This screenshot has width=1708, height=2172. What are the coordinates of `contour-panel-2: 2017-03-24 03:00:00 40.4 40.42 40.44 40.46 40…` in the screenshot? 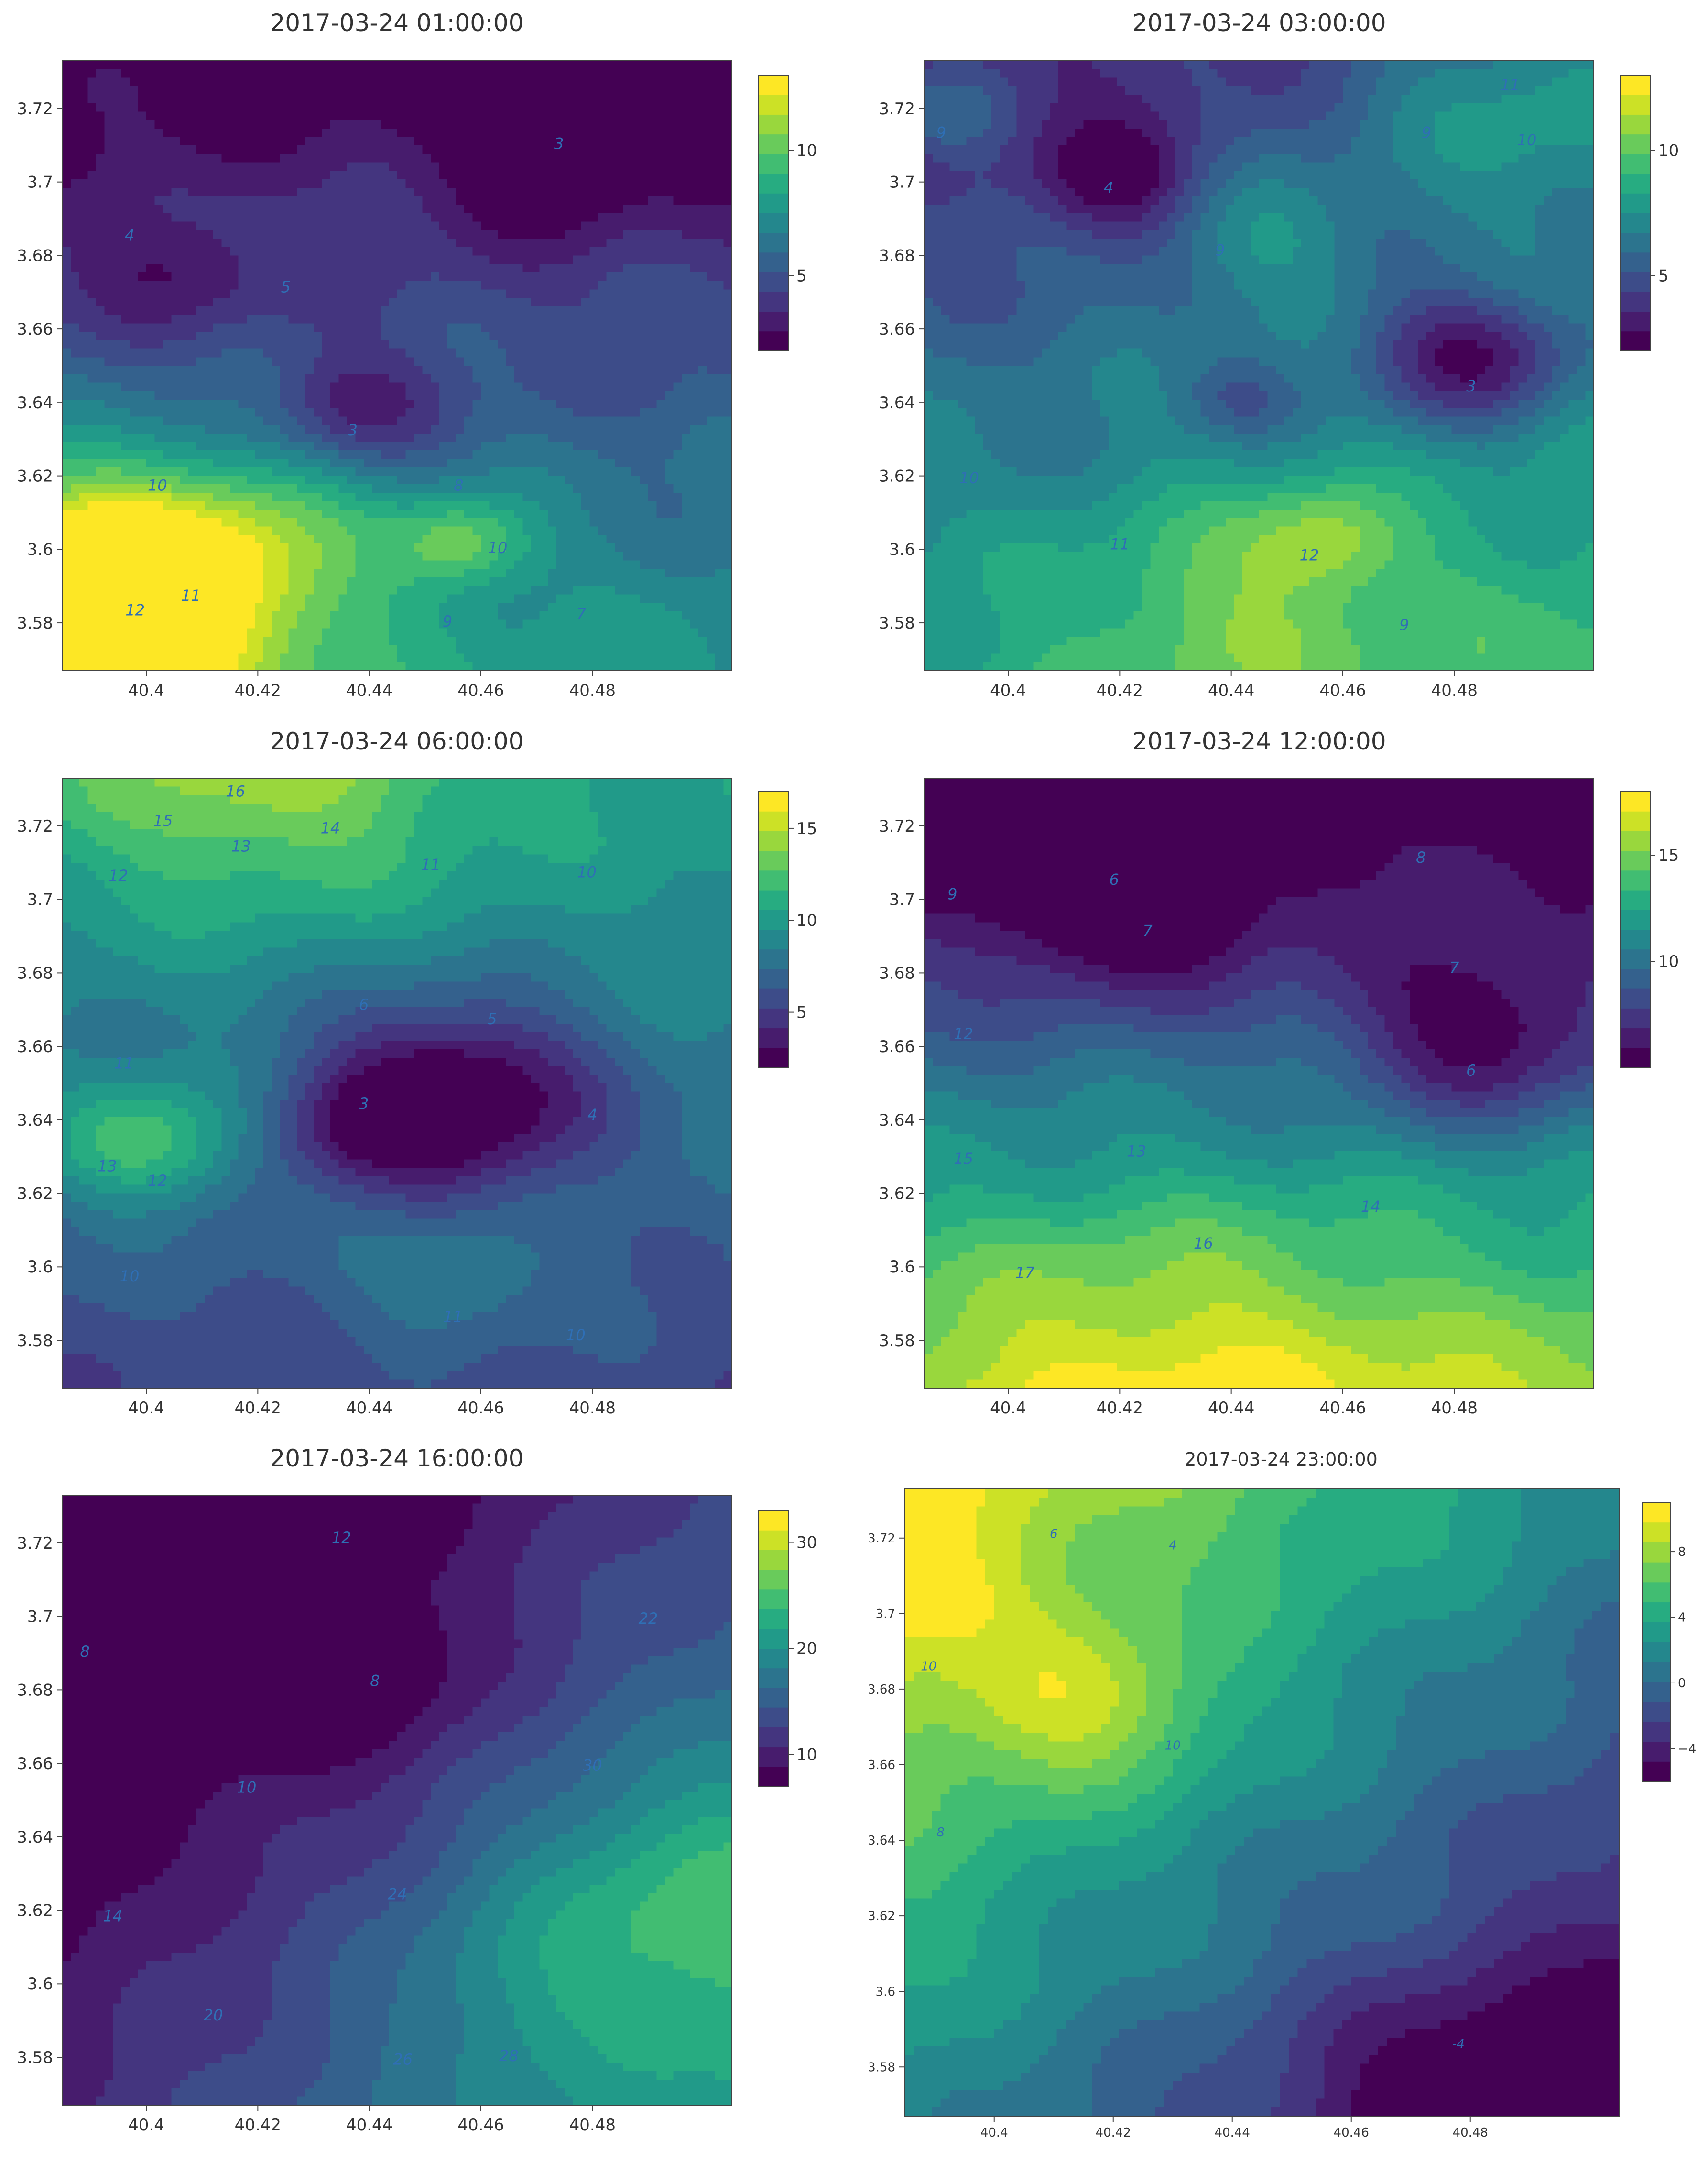 It's located at (1279, 354).